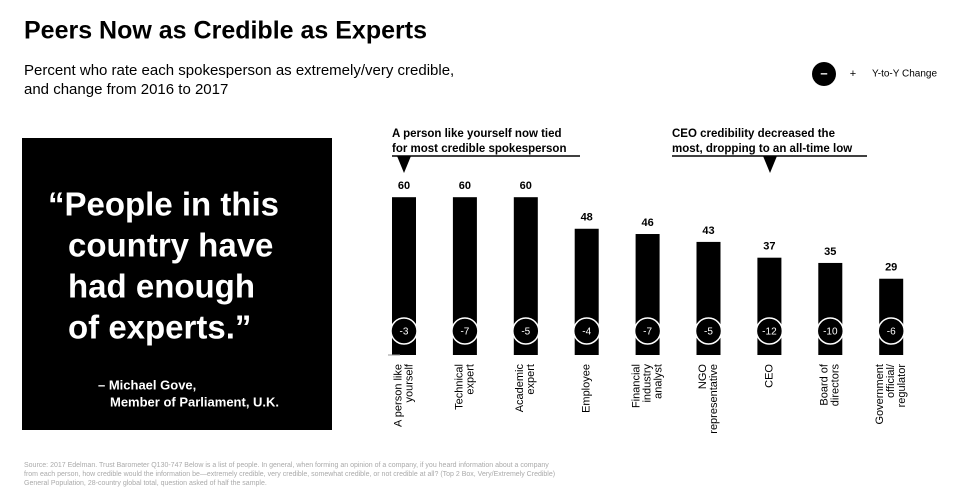  Describe the element at coordinates (479, 149) in the screenshot. I see `annotation: for most credible spokesperson` at that location.